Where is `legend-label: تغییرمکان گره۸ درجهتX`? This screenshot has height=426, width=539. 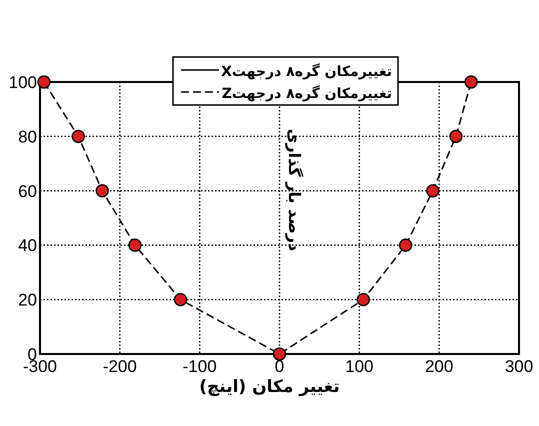
legend-label: تغییرمکان گره۸ درجهتX is located at coordinates (306, 71).